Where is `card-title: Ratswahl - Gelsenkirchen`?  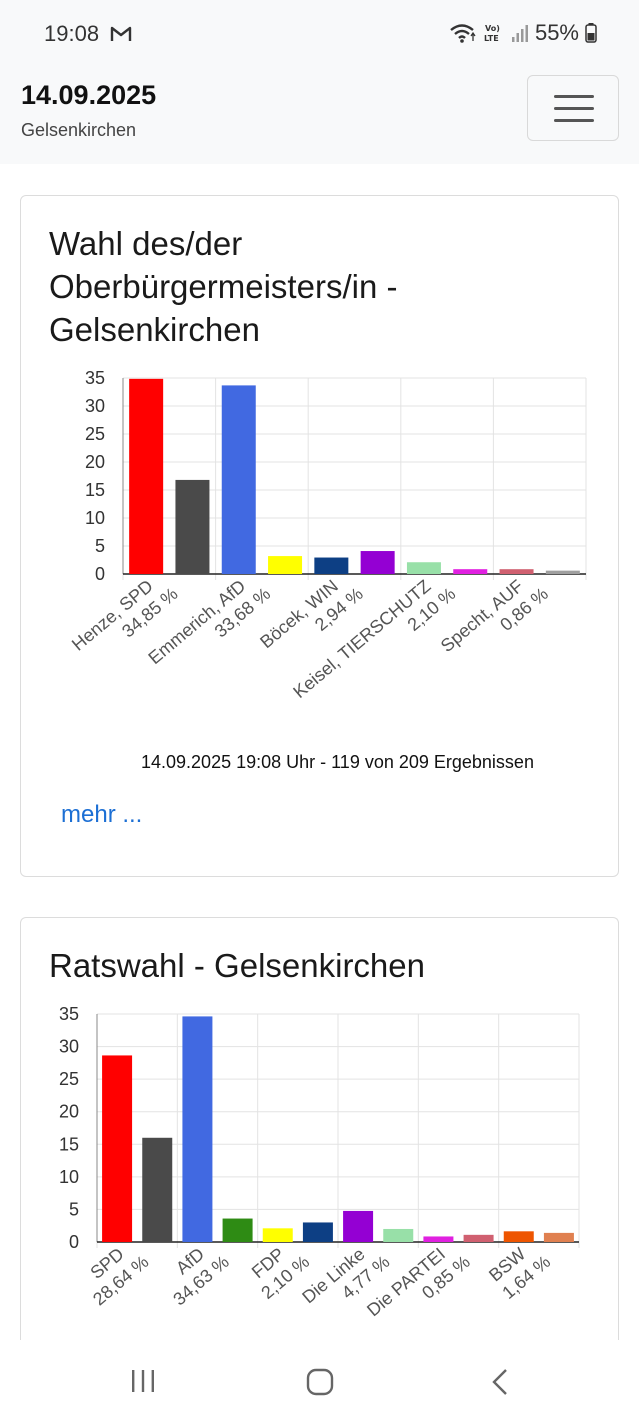
card-title: Ratswahl - Gelsenkirchen is located at coordinates (237, 965).